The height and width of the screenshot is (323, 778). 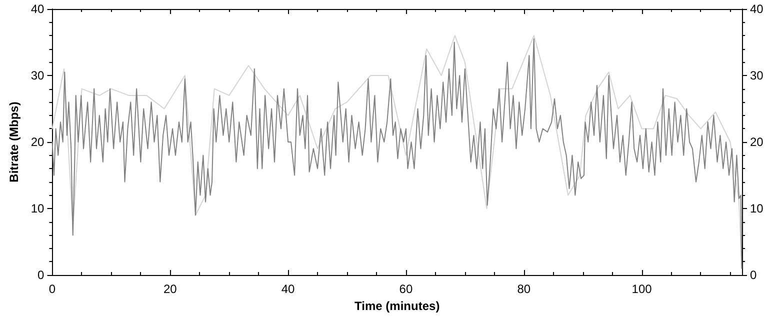 I want to click on x-tick-label: 0, so click(x=52, y=289).